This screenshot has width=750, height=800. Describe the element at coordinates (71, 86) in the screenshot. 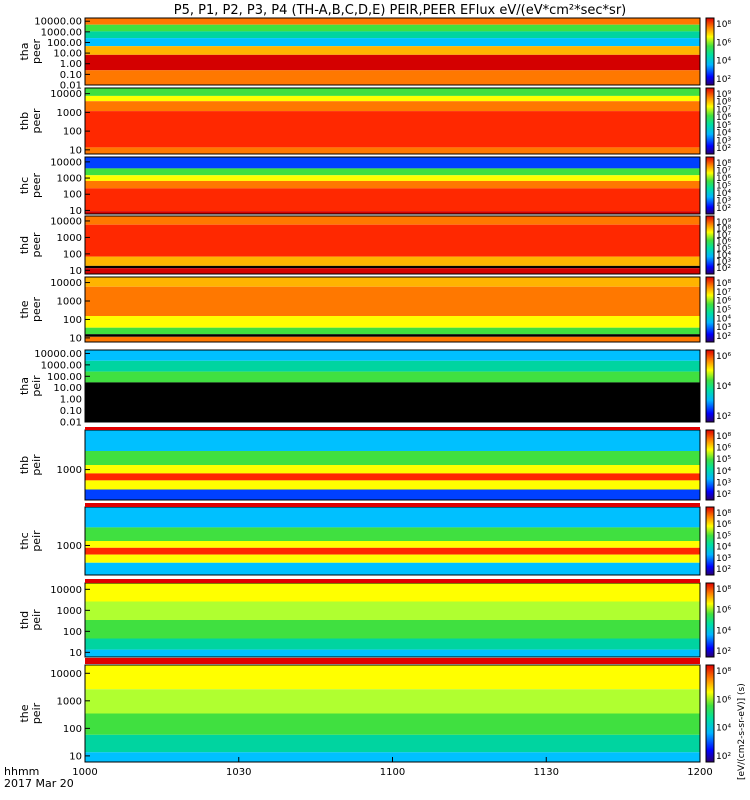

I see `y-tick-label: 0.01` at that location.